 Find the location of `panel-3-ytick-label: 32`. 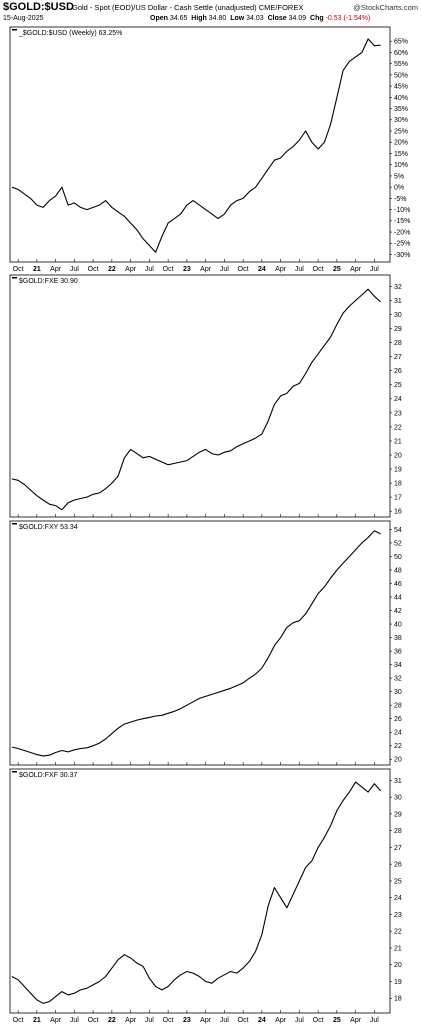

panel-3-ytick-label: 32 is located at coordinates (398, 679).